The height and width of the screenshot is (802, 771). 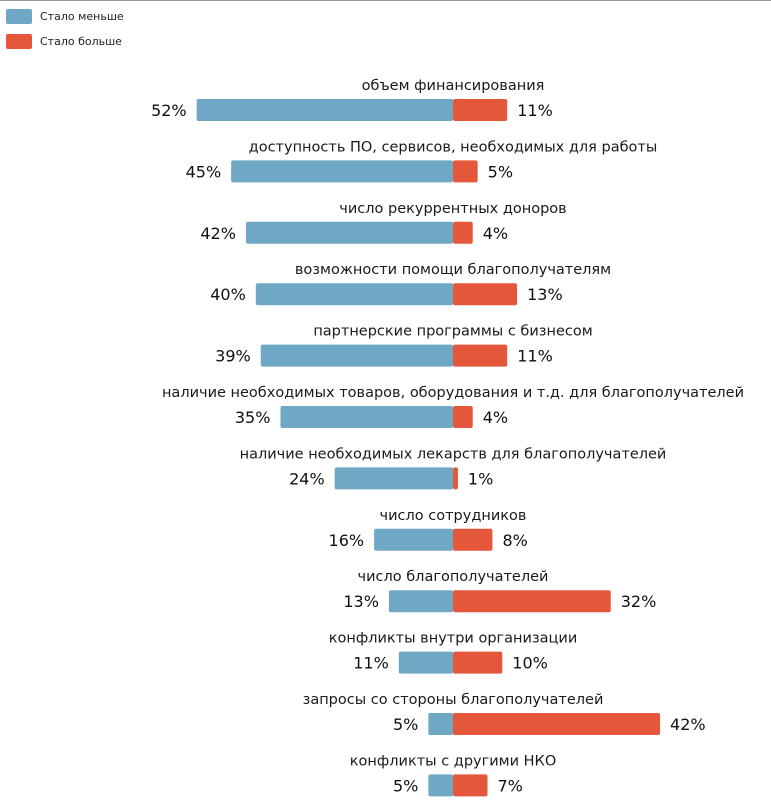 I want to click on value-label-more: 13%, so click(x=545, y=294).